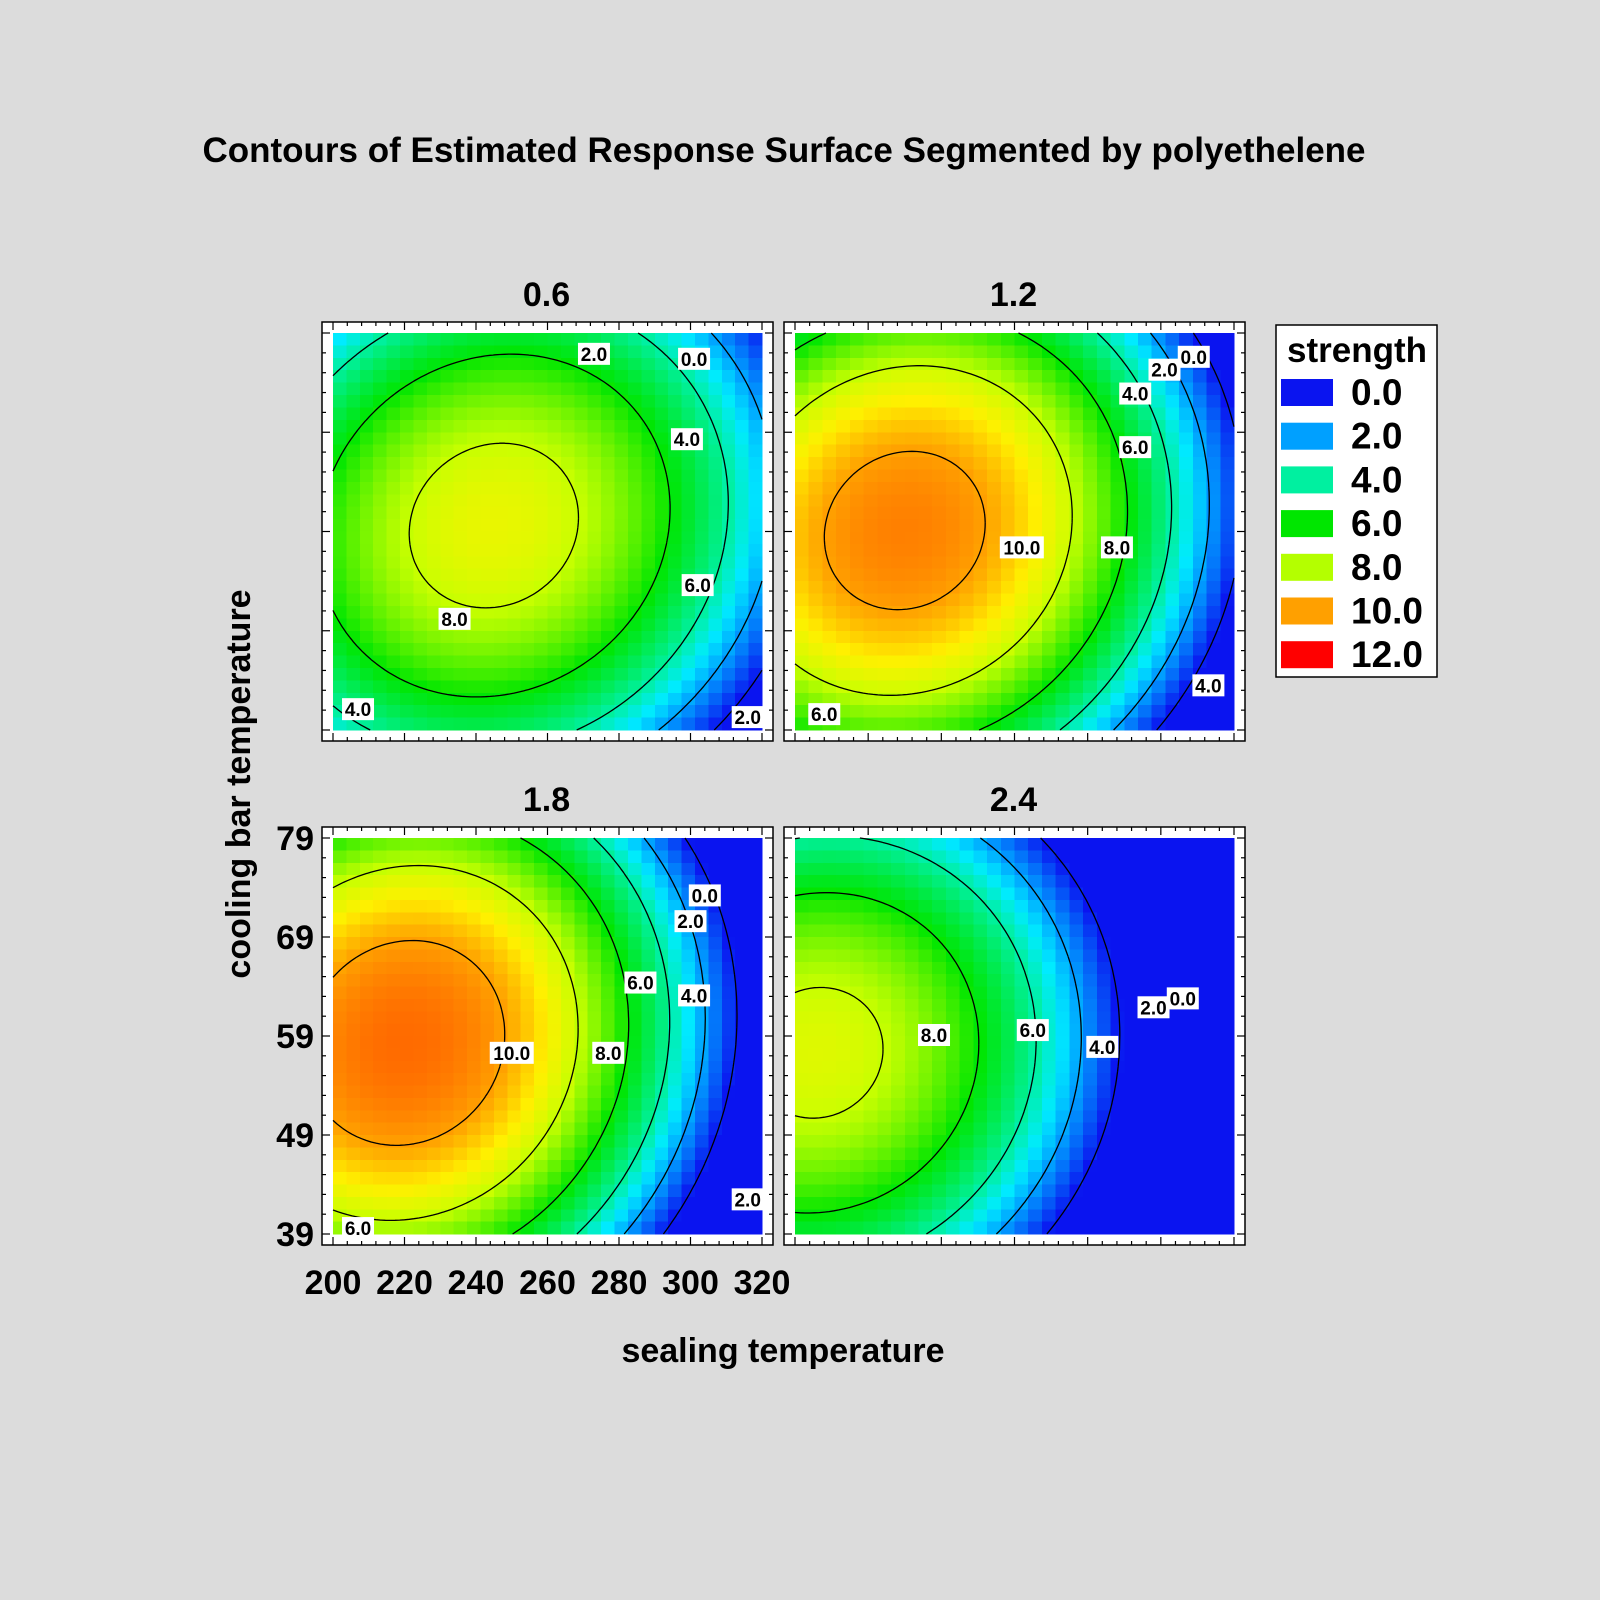 The height and width of the screenshot is (1600, 1600). What do you see at coordinates (358, 709) in the screenshot?
I see `contour-label: 4.0` at bounding box center [358, 709].